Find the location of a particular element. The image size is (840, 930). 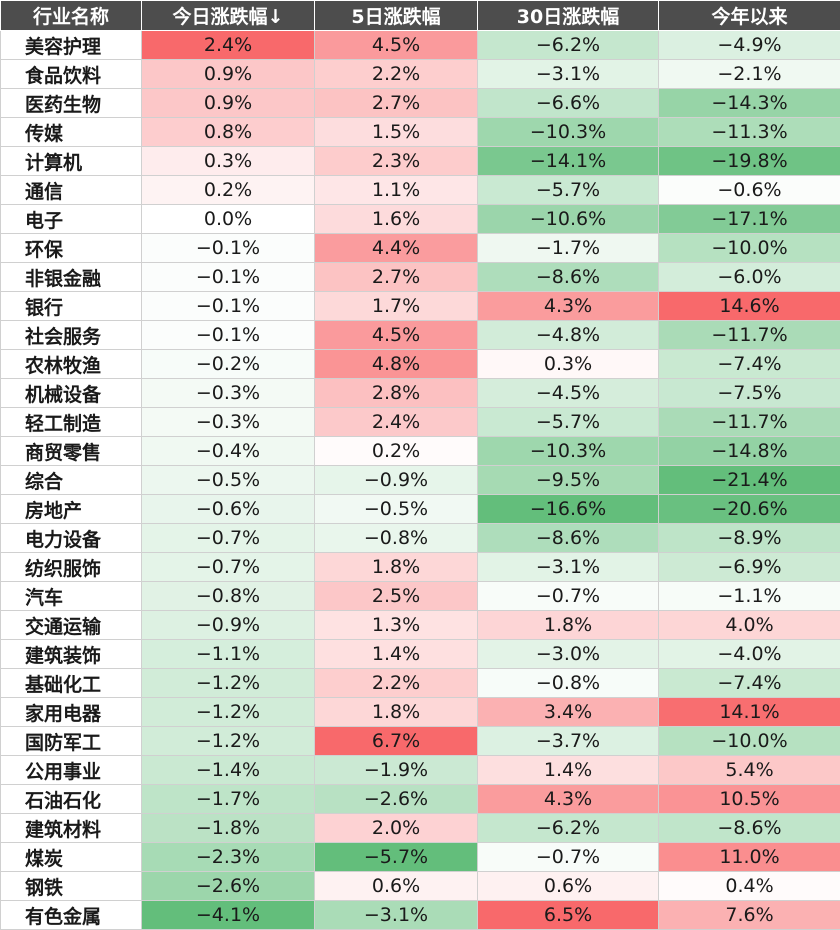

industry-name-cell: 环保 is located at coordinates (71, 248).